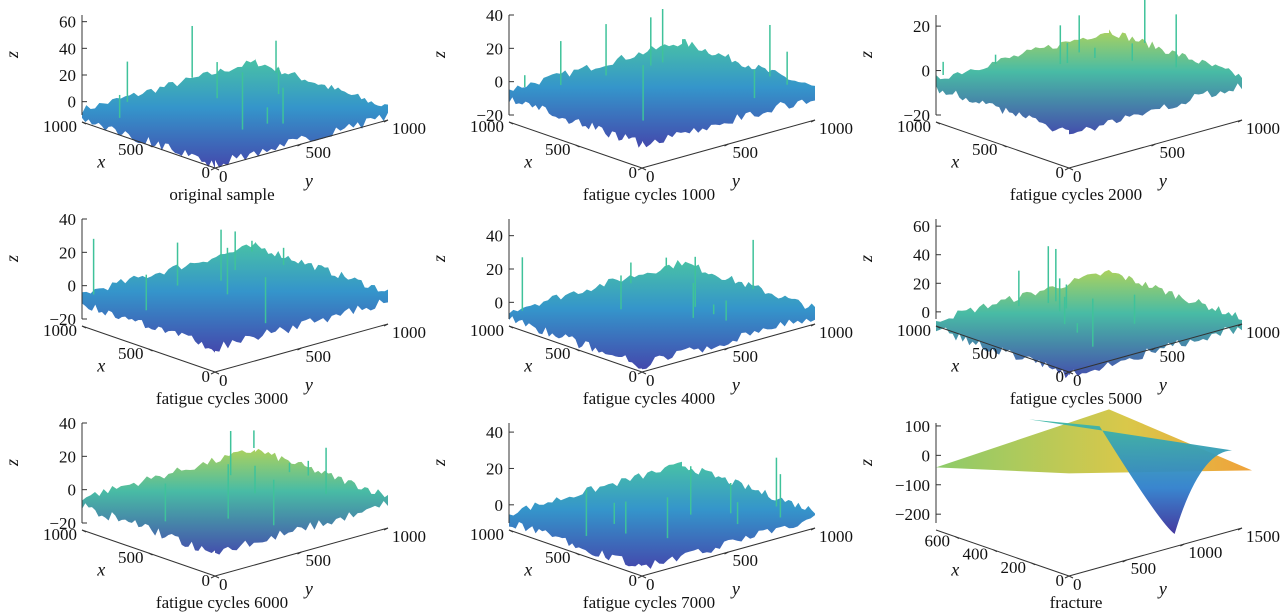 This screenshot has width=1280, height=614. What do you see at coordinates (1130, 476) in the screenshot?
I see `surface-dip` at bounding box center [1130, 476].